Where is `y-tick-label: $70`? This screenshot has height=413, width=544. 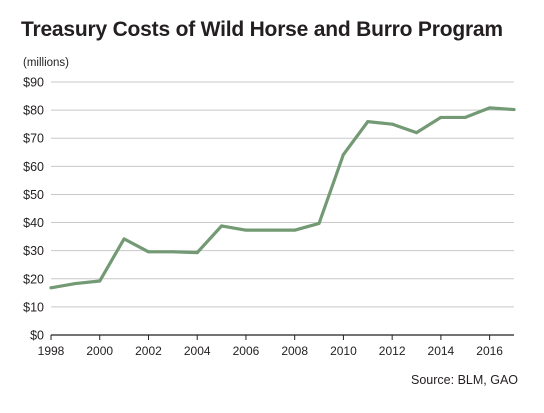
y-tick-label: $70 is located at coordinates (33, 139).